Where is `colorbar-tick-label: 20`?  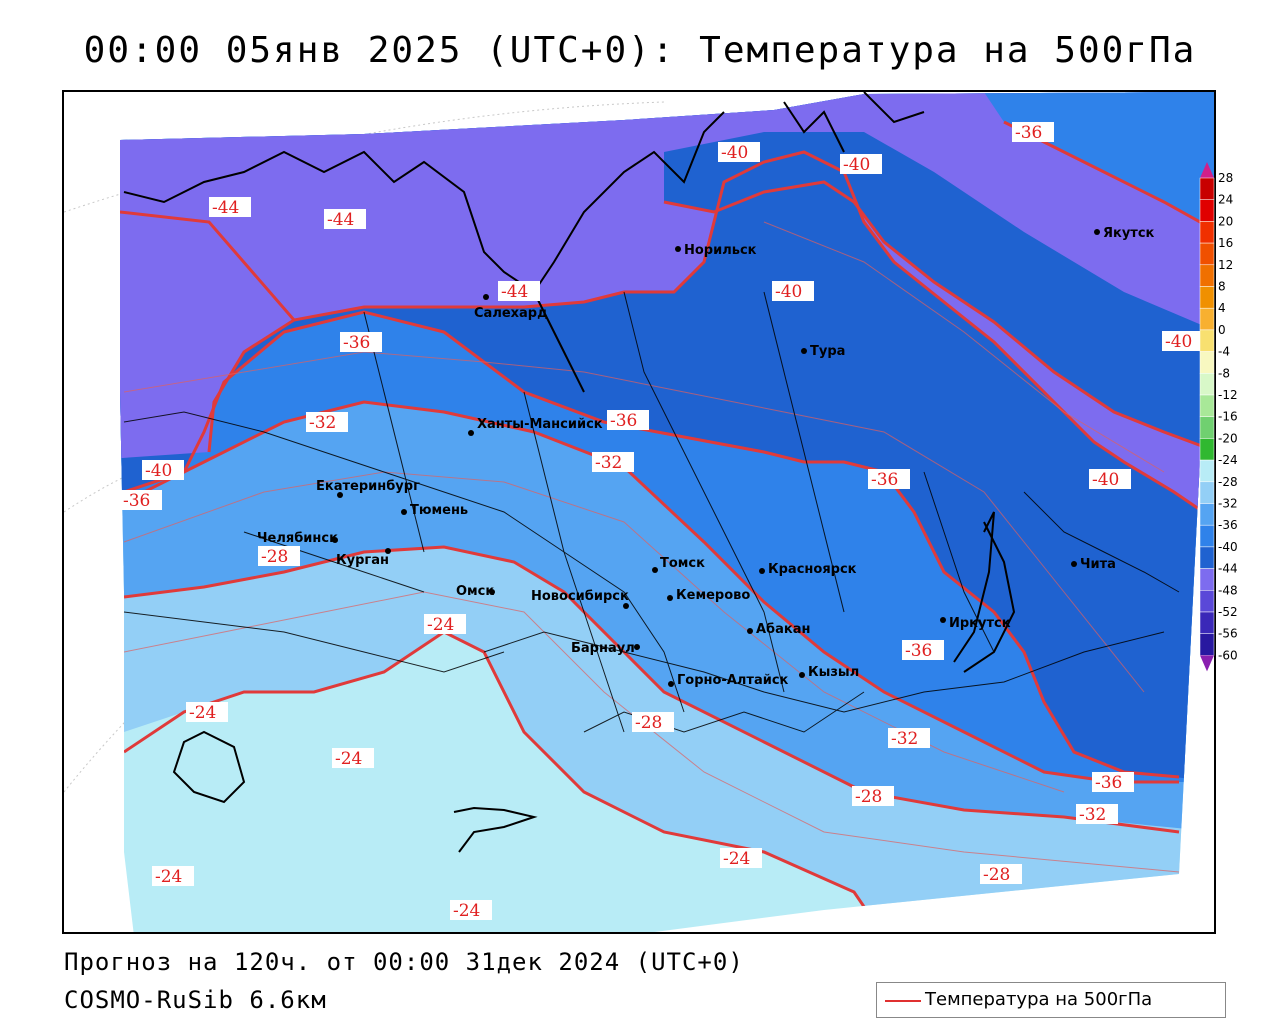 colorbar-tick-label: 20 is located at coordinates (1225, 221).